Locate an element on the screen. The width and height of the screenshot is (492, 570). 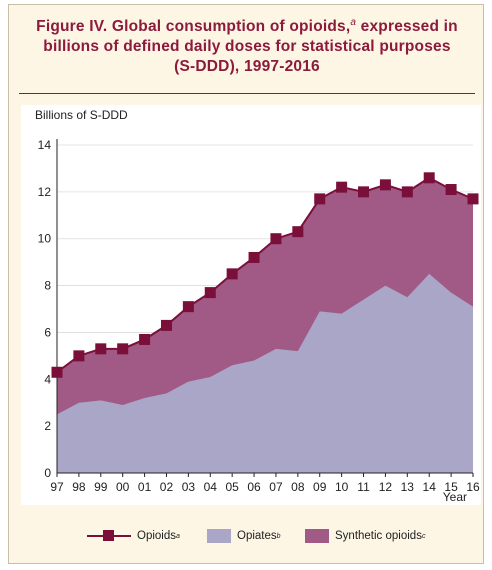
title-divider is located at coordinates (247, 93).